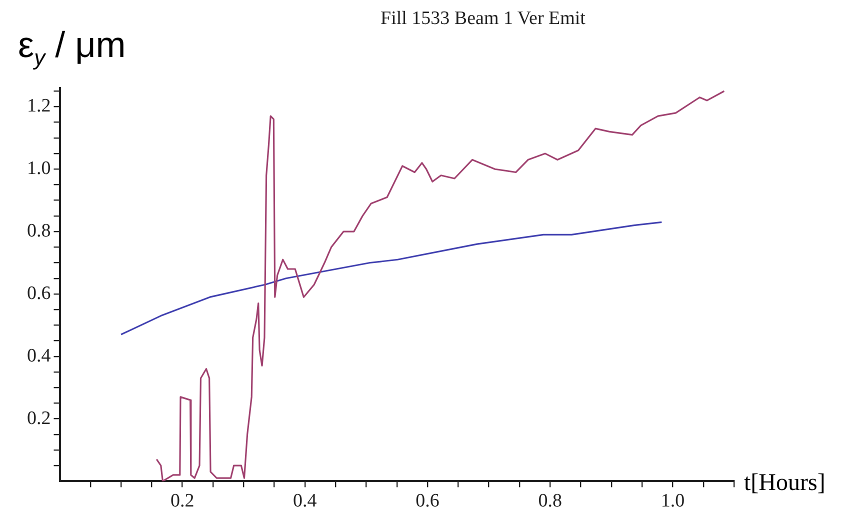 This screenshot has width=856, height=520. Describe the element at coordinates (39, 231) in the screenshot. I see `y-tick-label: 0.8` at that location.